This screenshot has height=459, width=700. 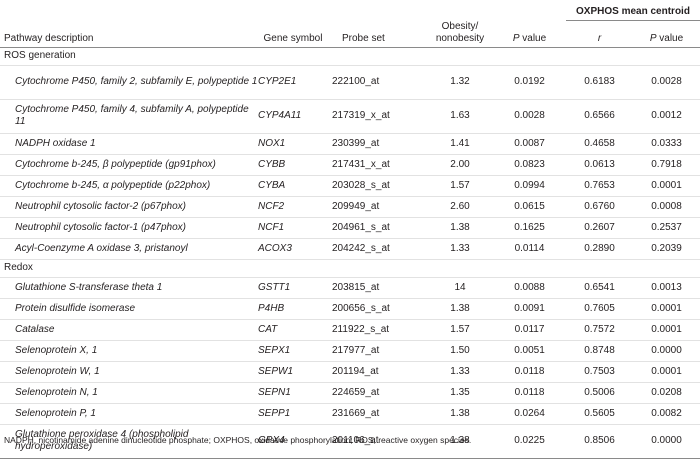 What do you see at coordinates (529, 330) in the screenshot?
I see `p-value-cell: 0.0117` at bounding box center [529, 330].